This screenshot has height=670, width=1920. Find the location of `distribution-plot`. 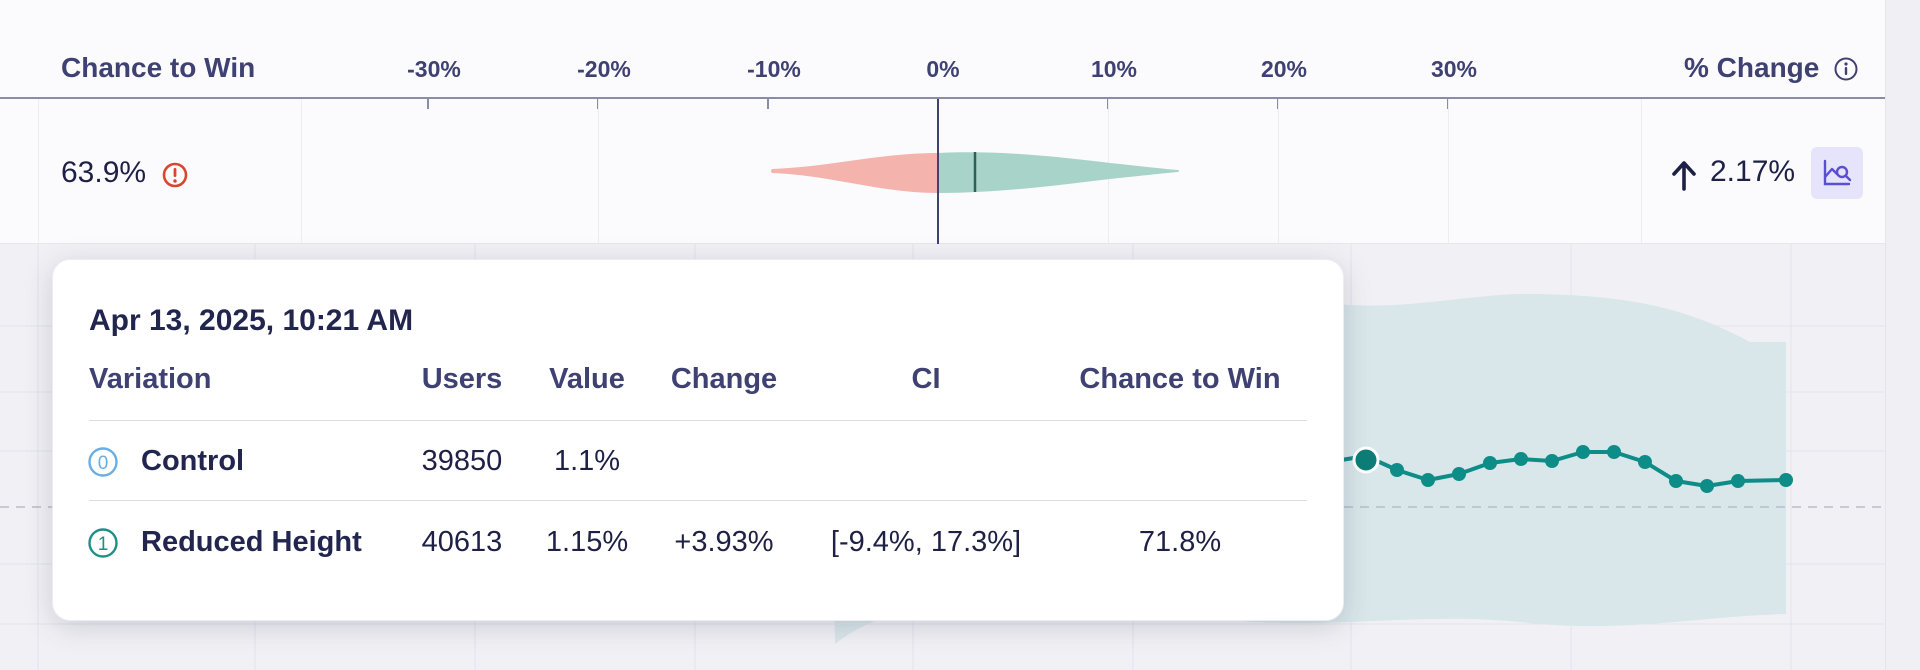

distribution-plot is located at coordinates (975, 172).